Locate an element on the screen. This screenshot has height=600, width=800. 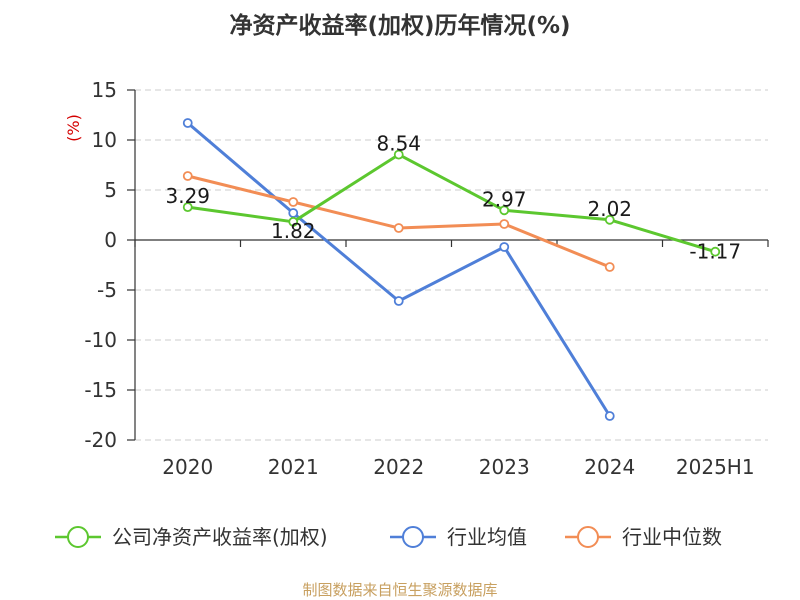
y-tick-label: -10 is located at coordinates (100, 340).